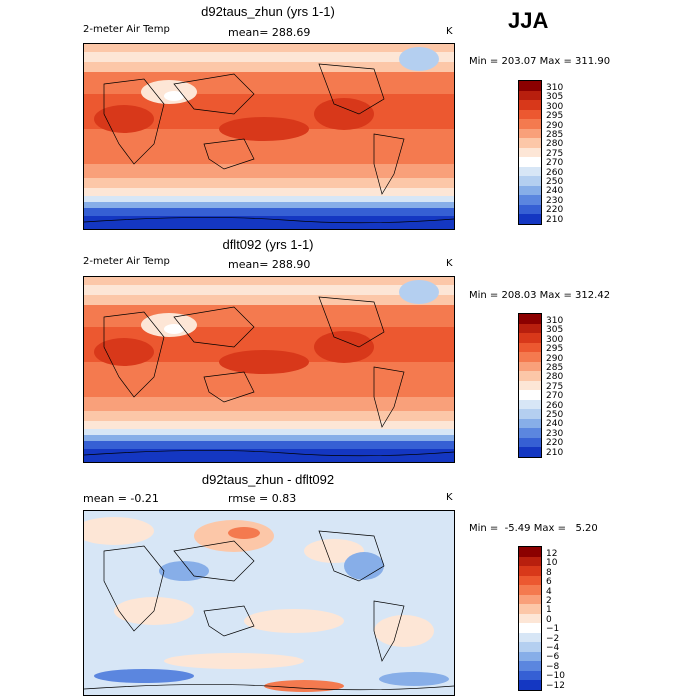  What do you see at coordinates (553, 657) in the screenshot?
I see `cbar-label: −6` at bounding box center [553, 657].